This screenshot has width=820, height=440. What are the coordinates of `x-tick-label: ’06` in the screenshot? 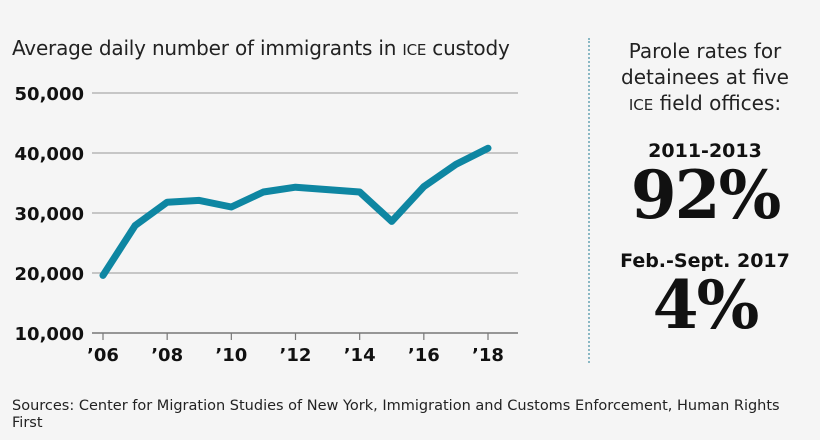 It's located at (103, 355).